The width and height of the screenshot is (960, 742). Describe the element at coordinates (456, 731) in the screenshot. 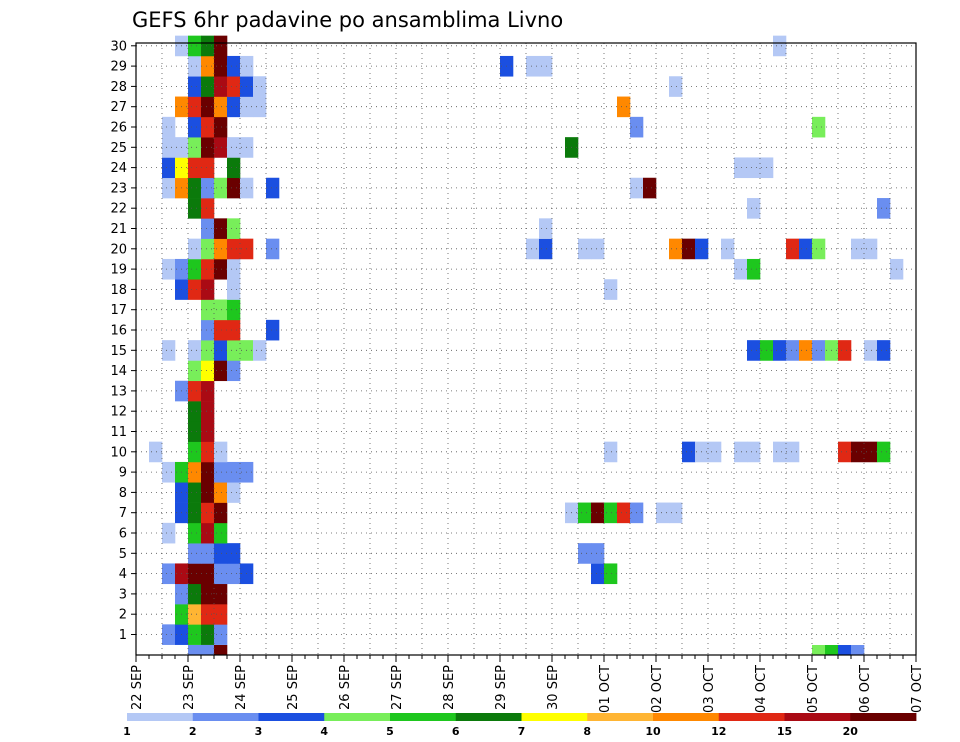

I see `colorbar-label: 6` at that location.